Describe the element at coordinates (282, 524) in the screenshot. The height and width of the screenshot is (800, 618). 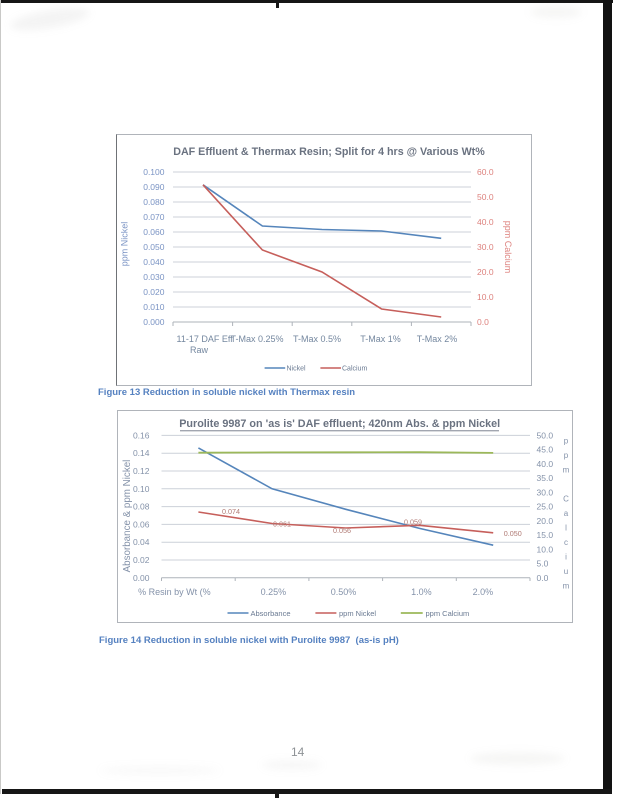
I see `svg-text: 0.061` at that location.